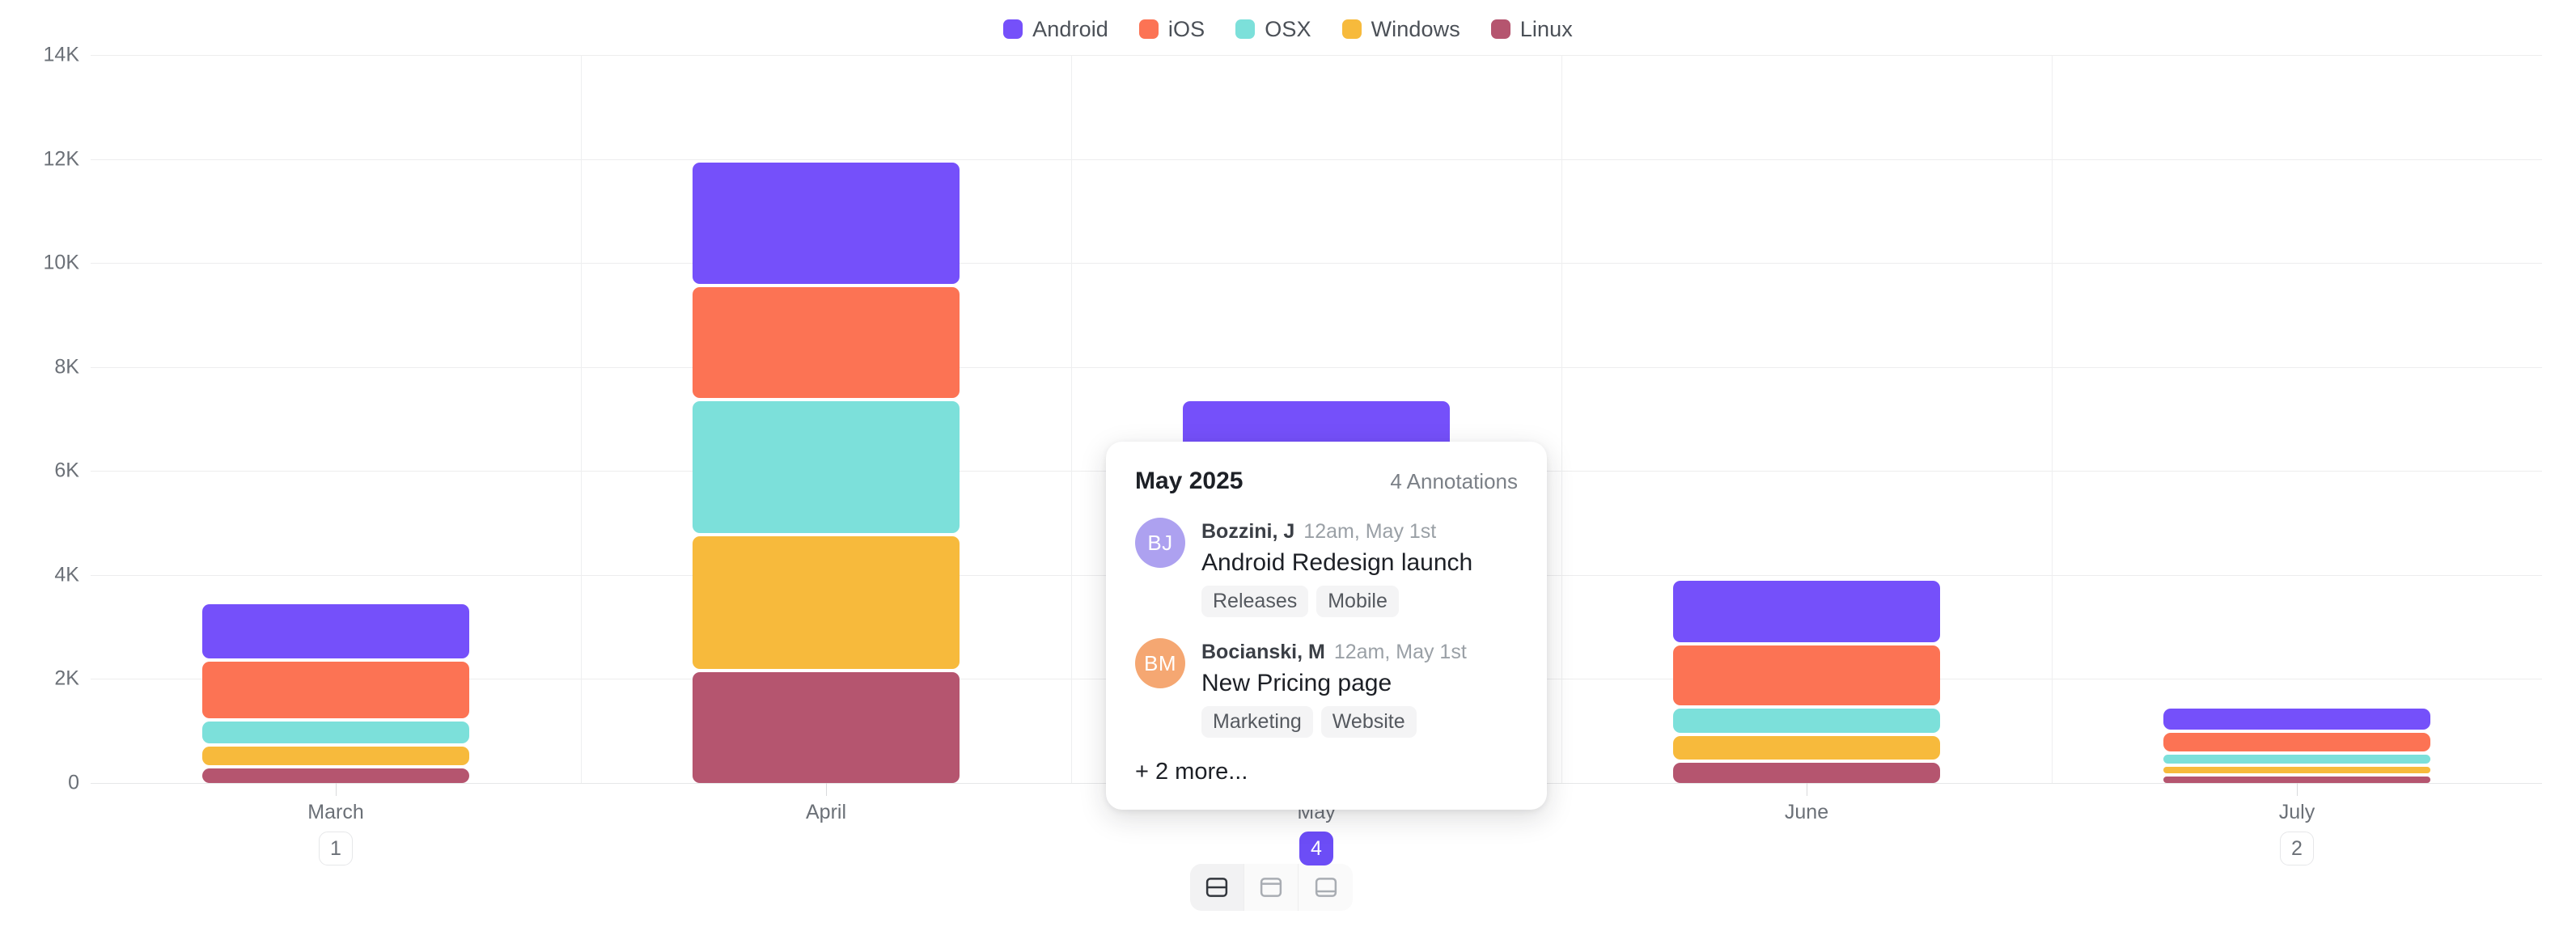 This screenshot has width=2576, height=948. Describe the element at coordinates (1368, 722) in the screenshot. I see `annotation-tag: Website` at that location.